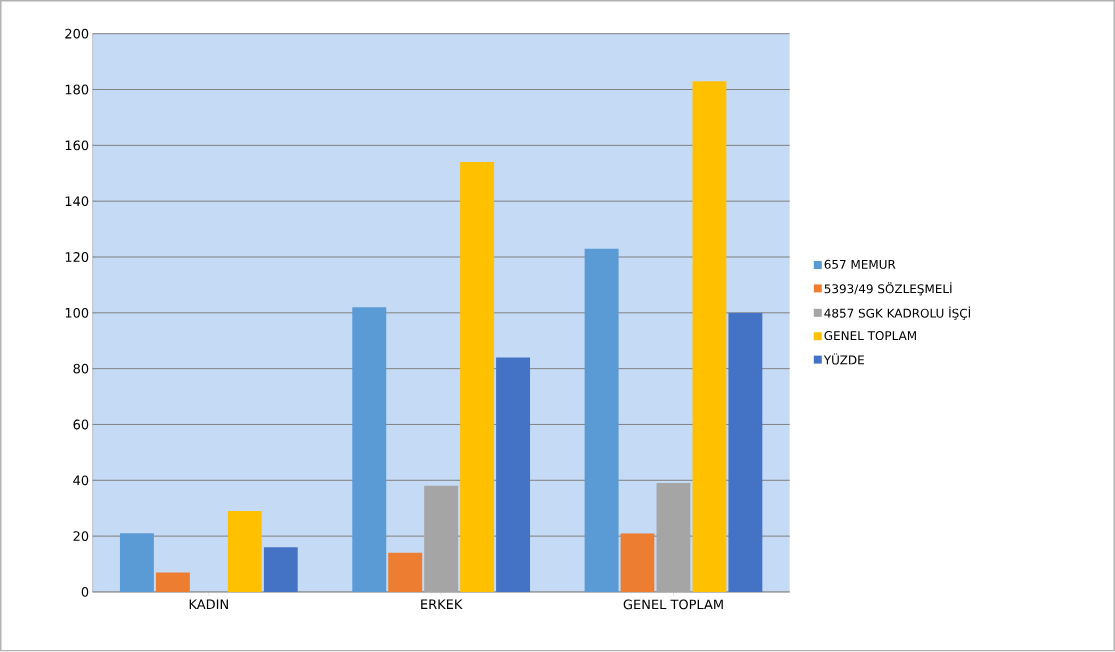 The width and height of the screenshot is (1115, 652). I want to click on y-tick-label: 180, so click(77, 89).